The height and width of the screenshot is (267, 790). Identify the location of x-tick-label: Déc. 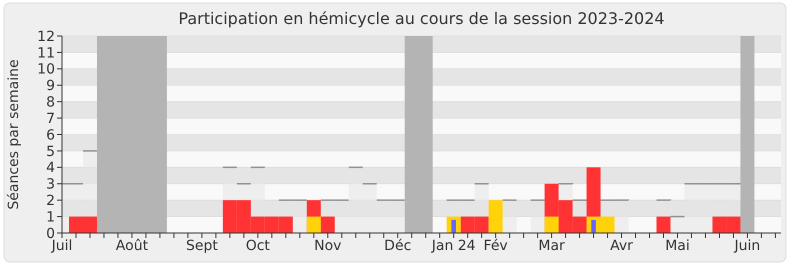
(398, 246).